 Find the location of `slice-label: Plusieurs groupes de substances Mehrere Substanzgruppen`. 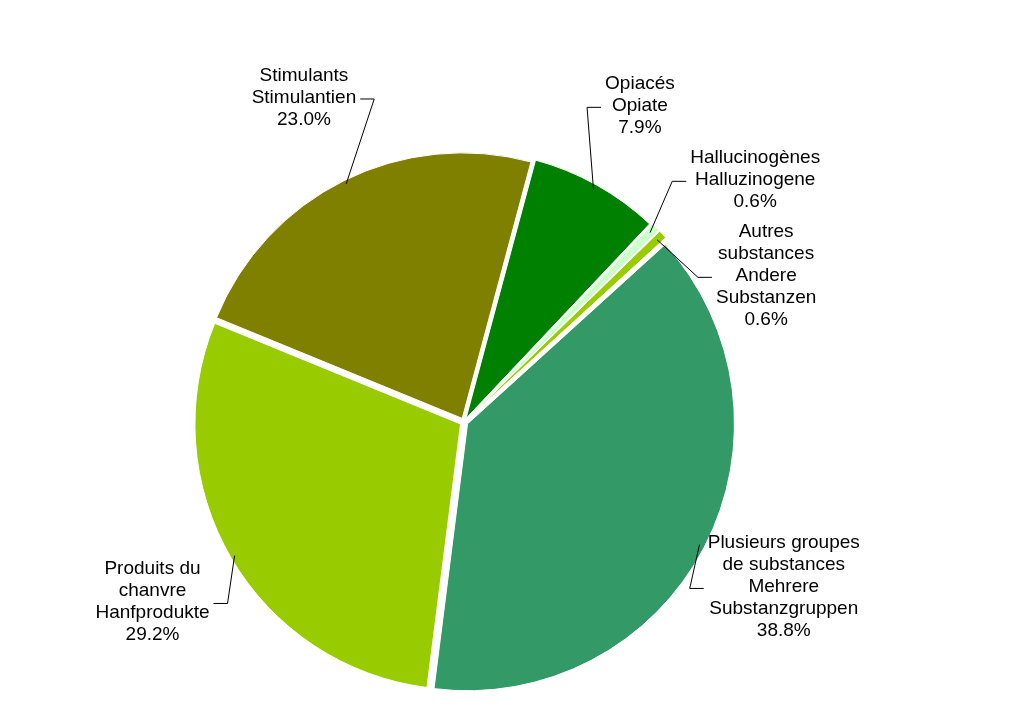

slice-label: Plusieurs groupes de substances Mehrere Substanzgruppen is located at coordinates (783, 575).